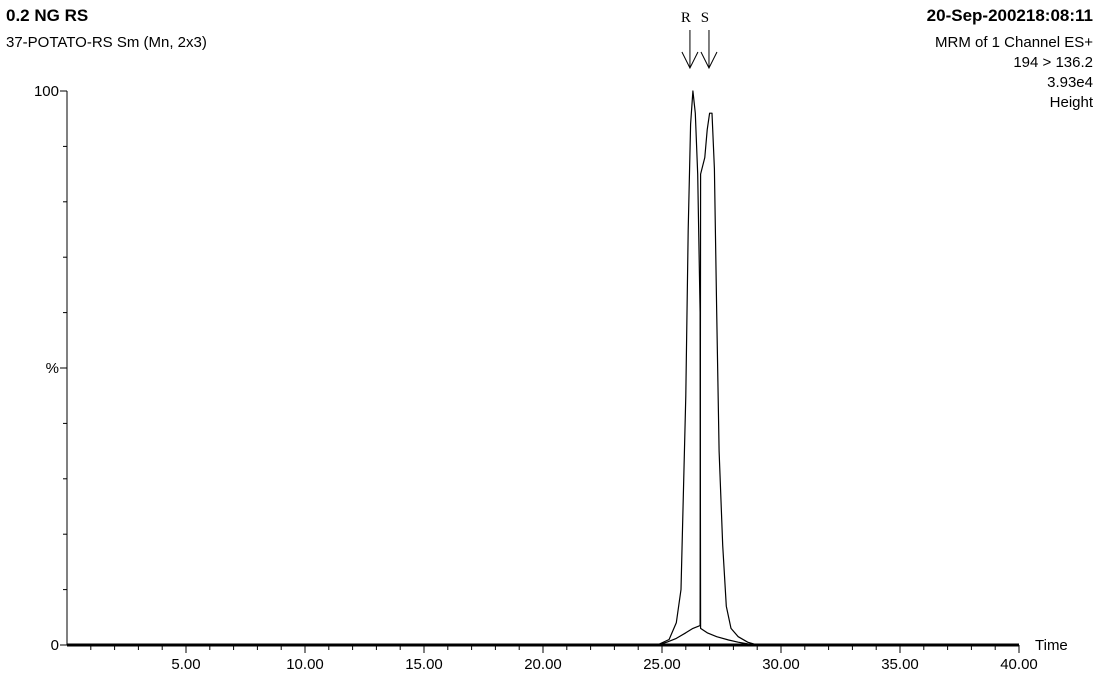  I want to click on x-tick-label: 5.00, so click(185, 664).